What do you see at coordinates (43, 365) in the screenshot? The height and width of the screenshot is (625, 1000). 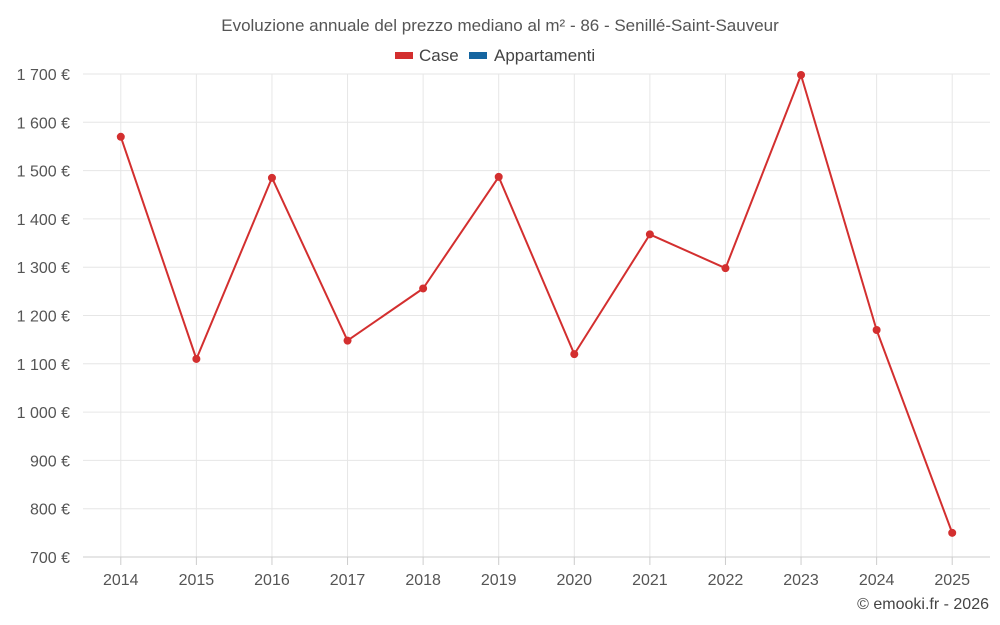 I see `y-tick-label: 1 100 €` at bounding box center [43, 365].